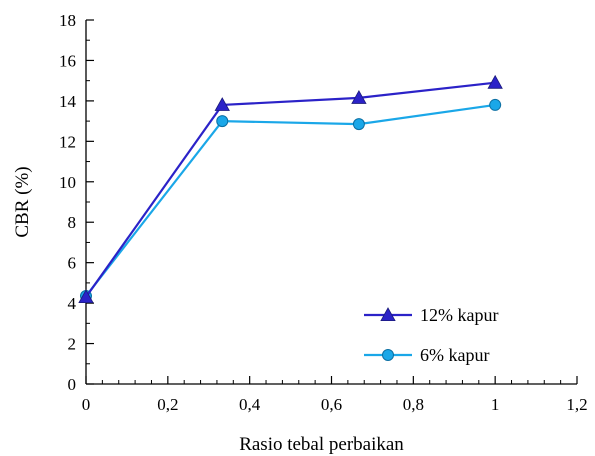  Describe the element at coordinates (72, 222) in the screenshot. I see `y-tick-label: 8` at that location.